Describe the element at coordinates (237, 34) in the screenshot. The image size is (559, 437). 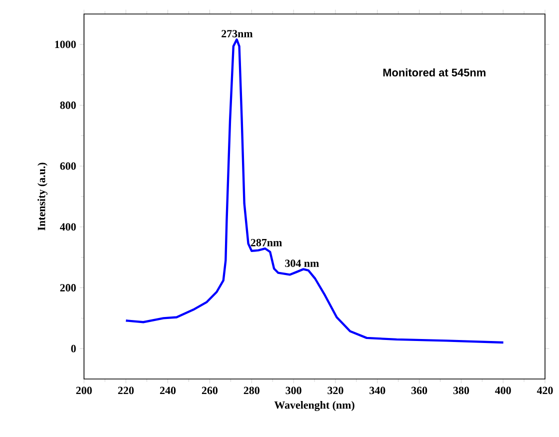
I see `annotation: 273nm` at that location.